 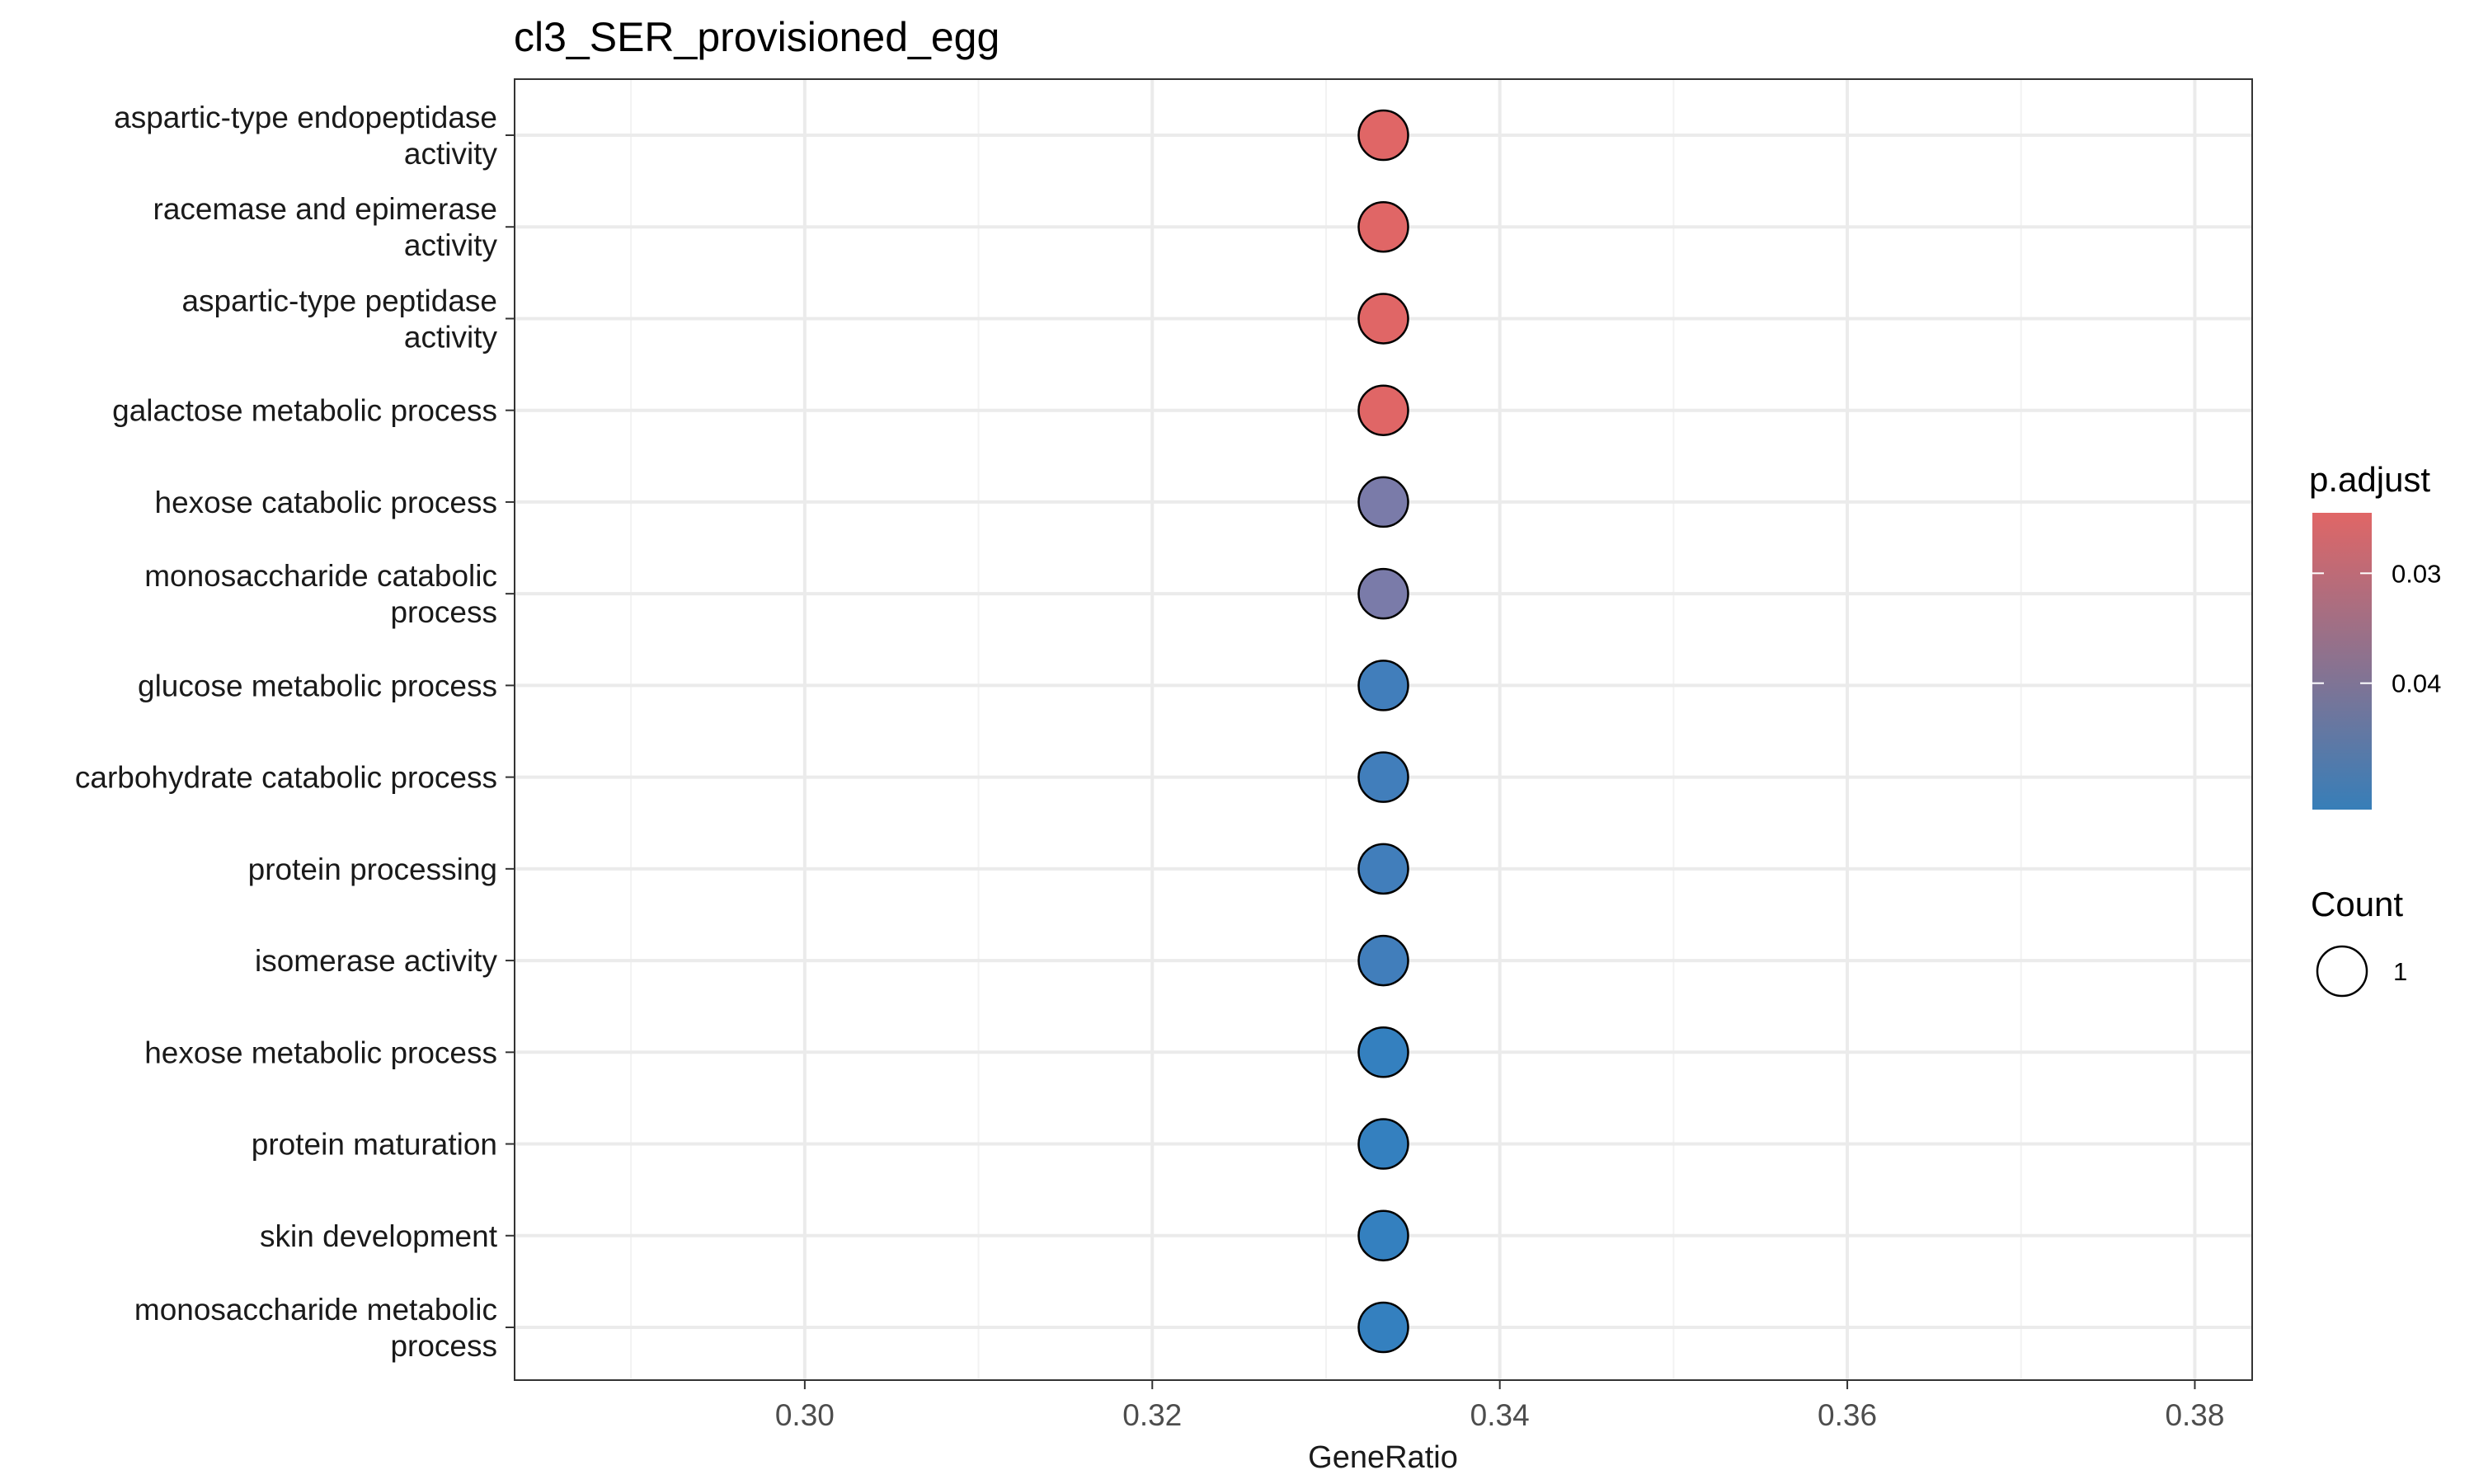 I want to click on y-tick-label: monosaccharide metabolic process, so click(x=315, y=1328).